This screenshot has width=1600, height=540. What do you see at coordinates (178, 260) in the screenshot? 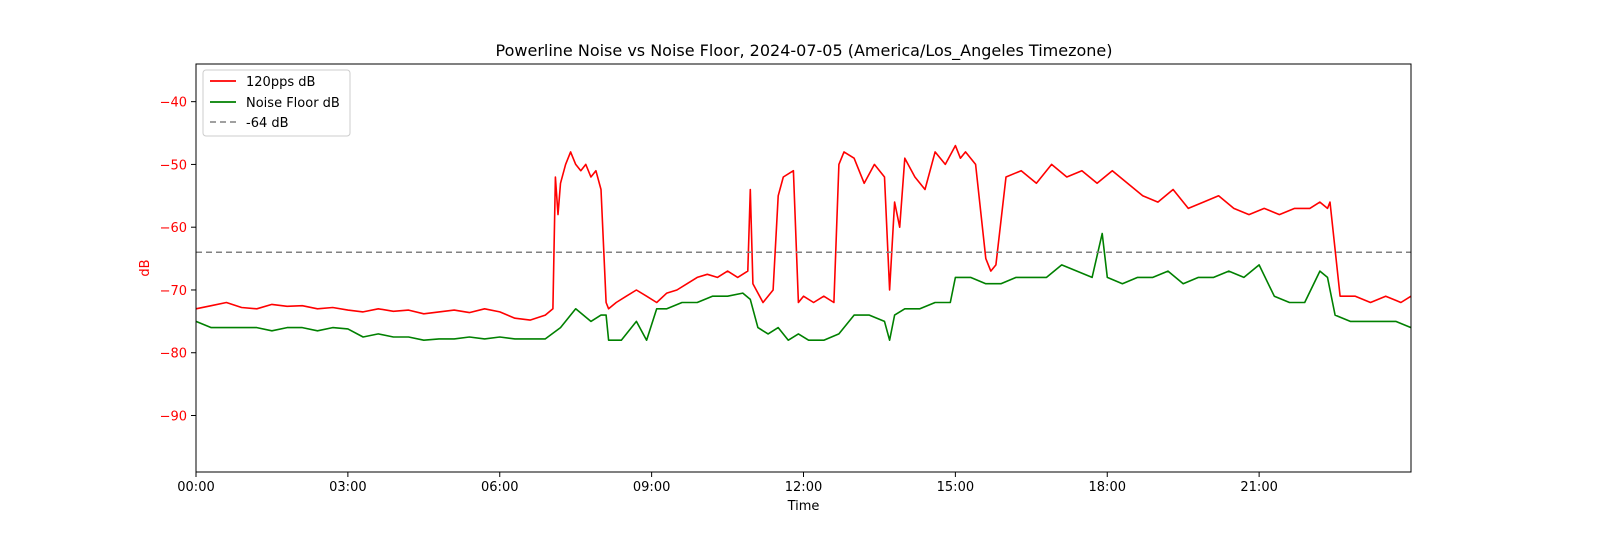
I see `y-axis: −40 −50 −60 −70 −80 −90` at bounding box center [178, 260].